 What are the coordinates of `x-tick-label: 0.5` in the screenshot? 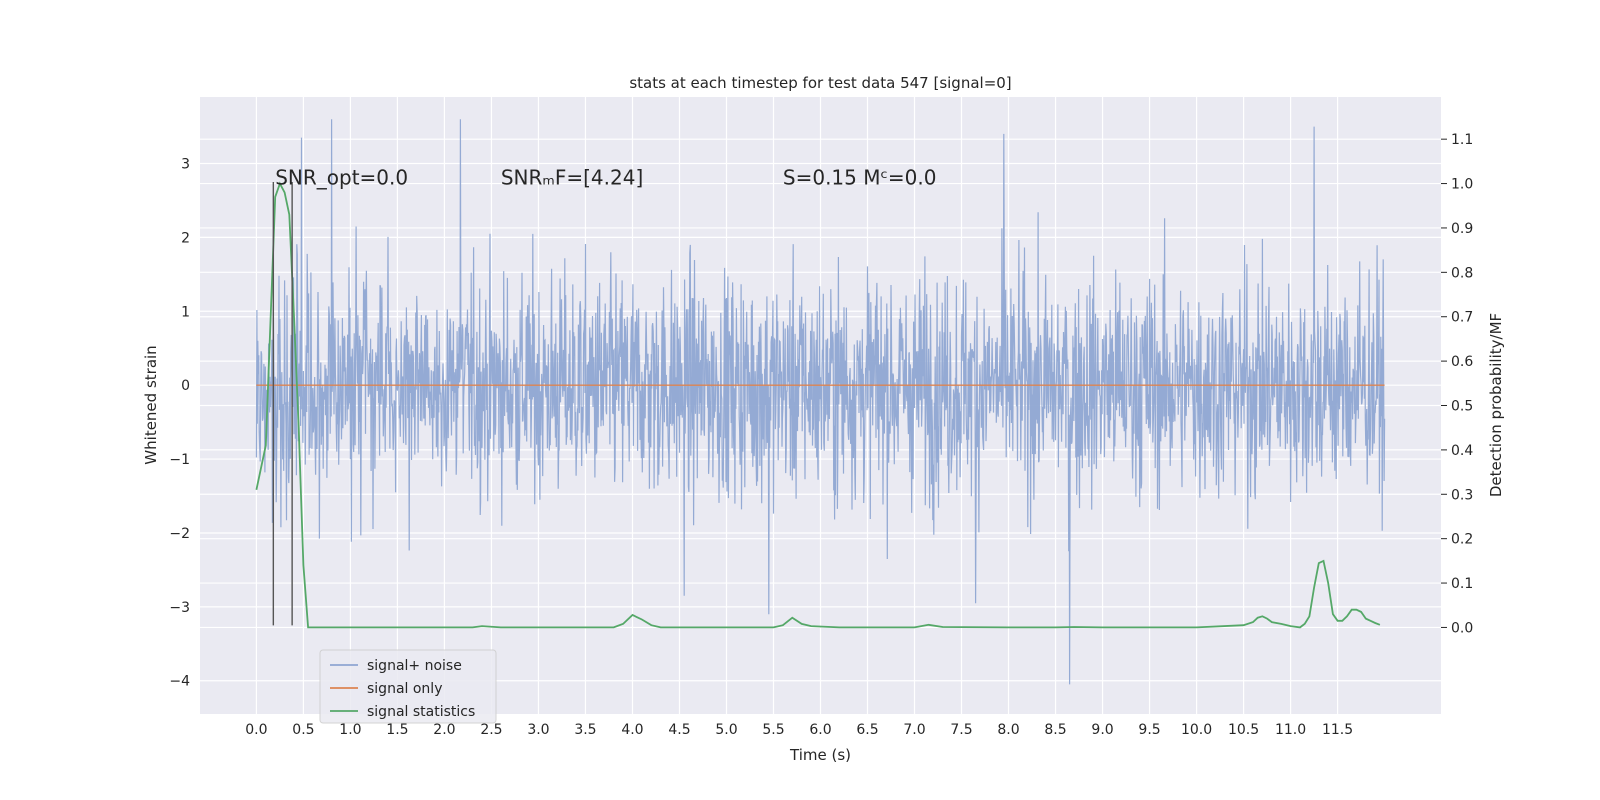 It's located at (303, 730).